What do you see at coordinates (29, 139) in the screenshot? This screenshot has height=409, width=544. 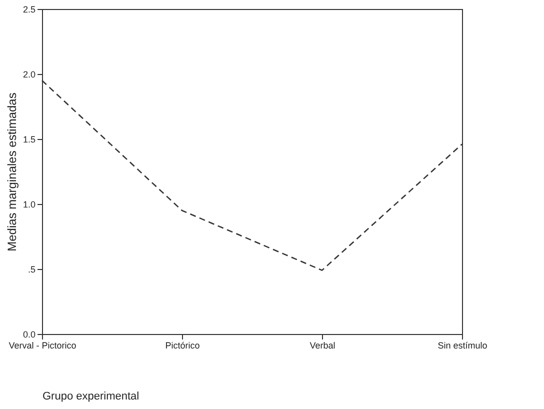 I see `y-tick-label: 1.5` at bounding box center [29, 139].